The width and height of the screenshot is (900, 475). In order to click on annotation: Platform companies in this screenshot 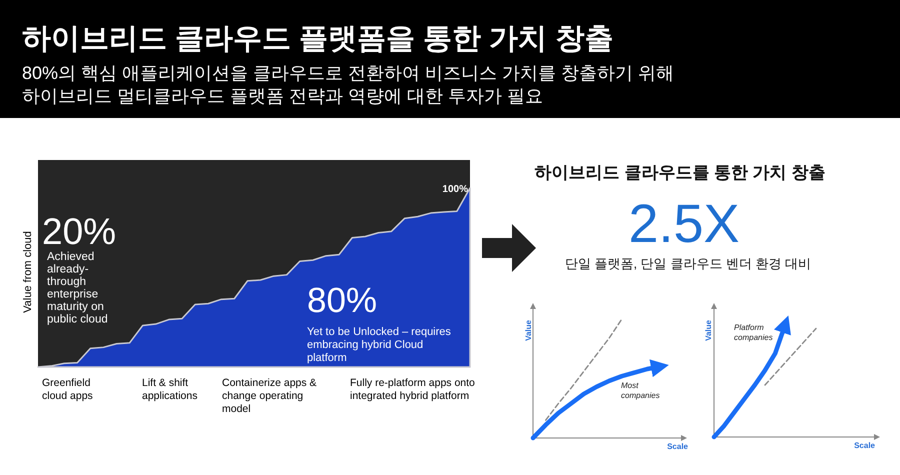, I will do `click(753, 332)`.